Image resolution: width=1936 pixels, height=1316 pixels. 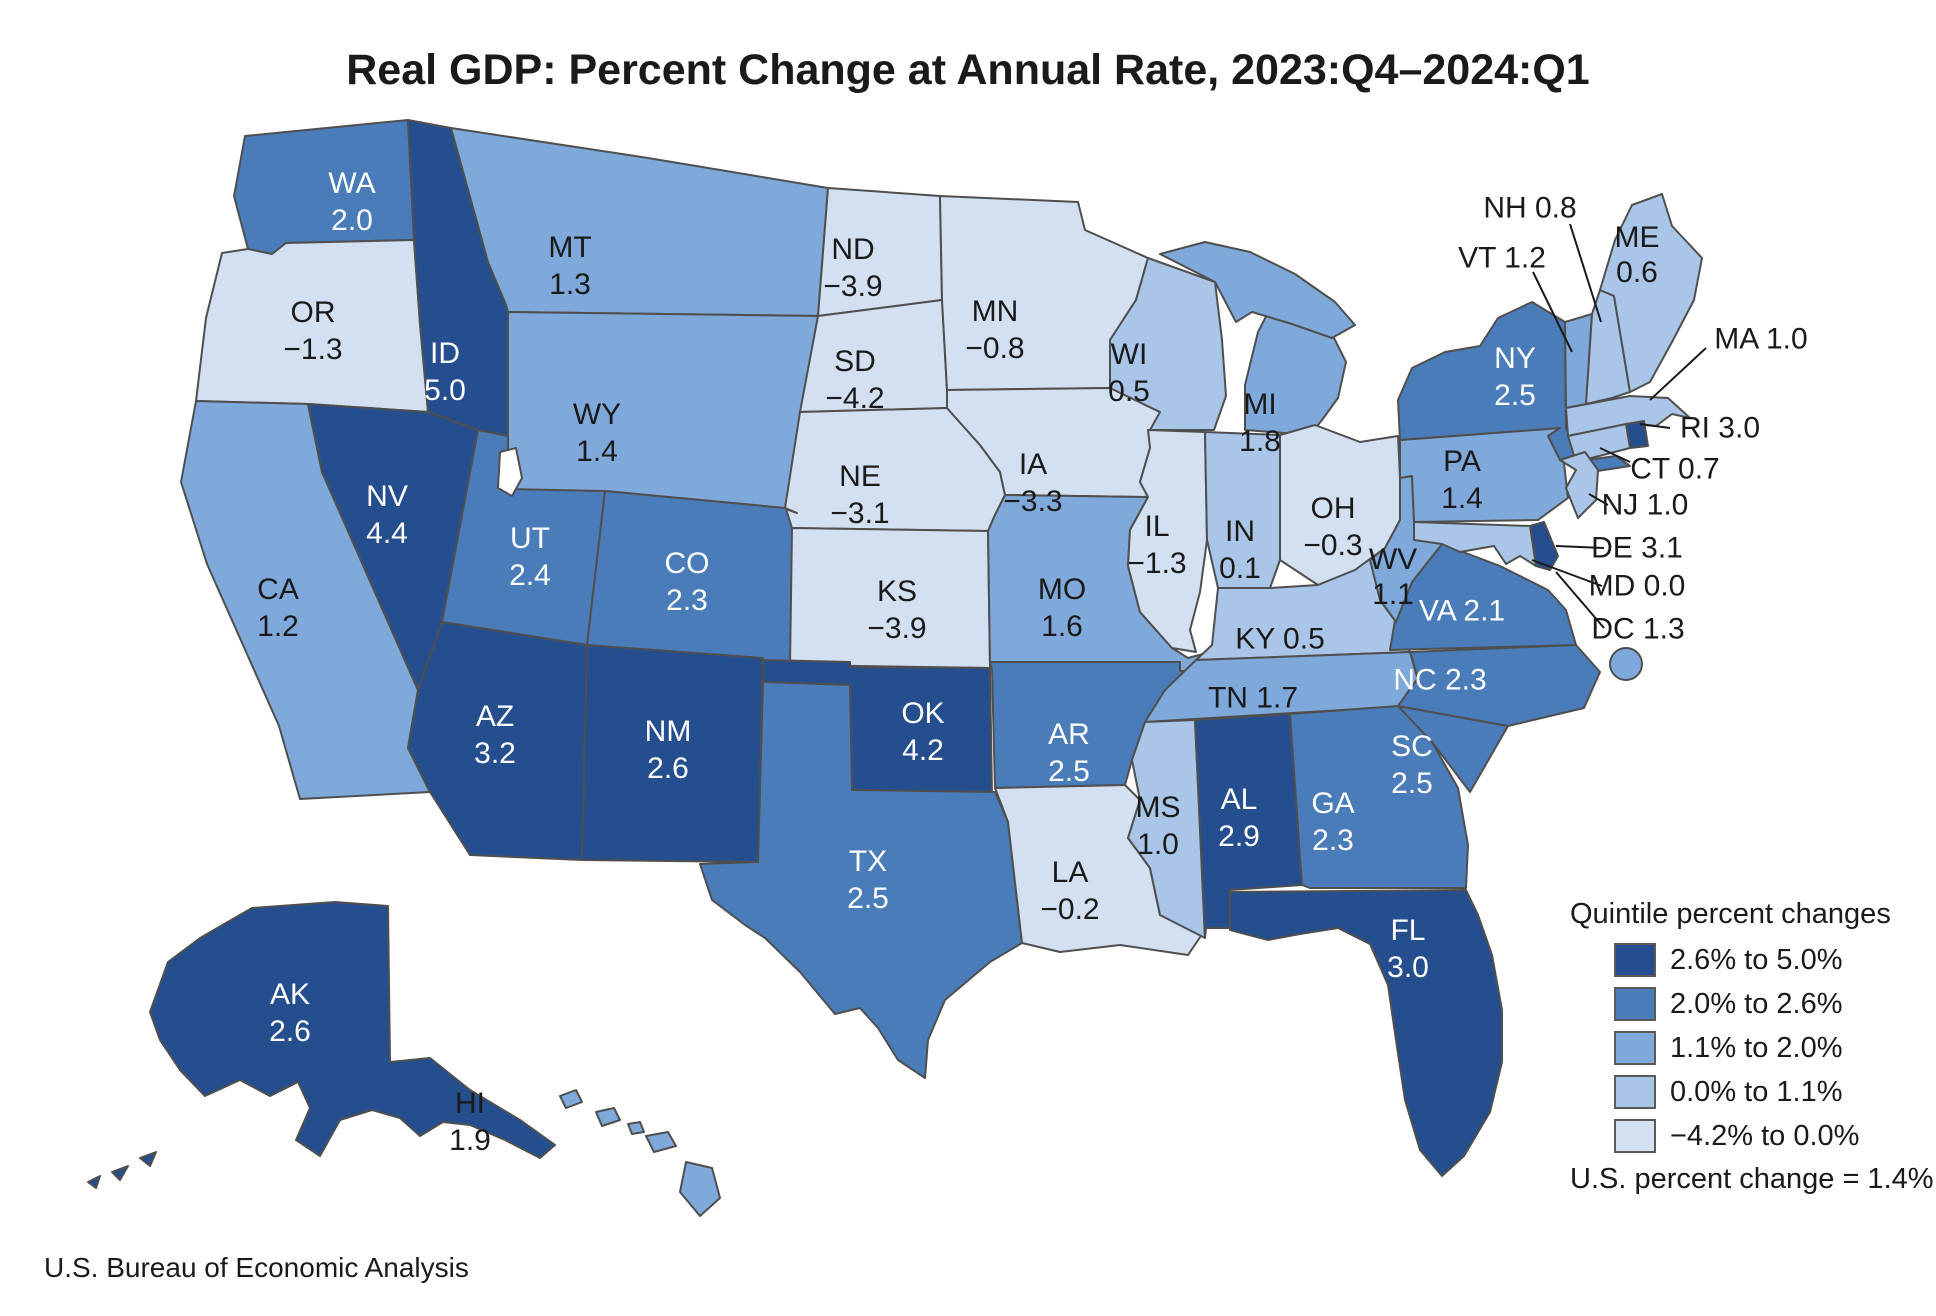 I want to click on state-label-NE: NE −3.1, so click(x=859, y=495).